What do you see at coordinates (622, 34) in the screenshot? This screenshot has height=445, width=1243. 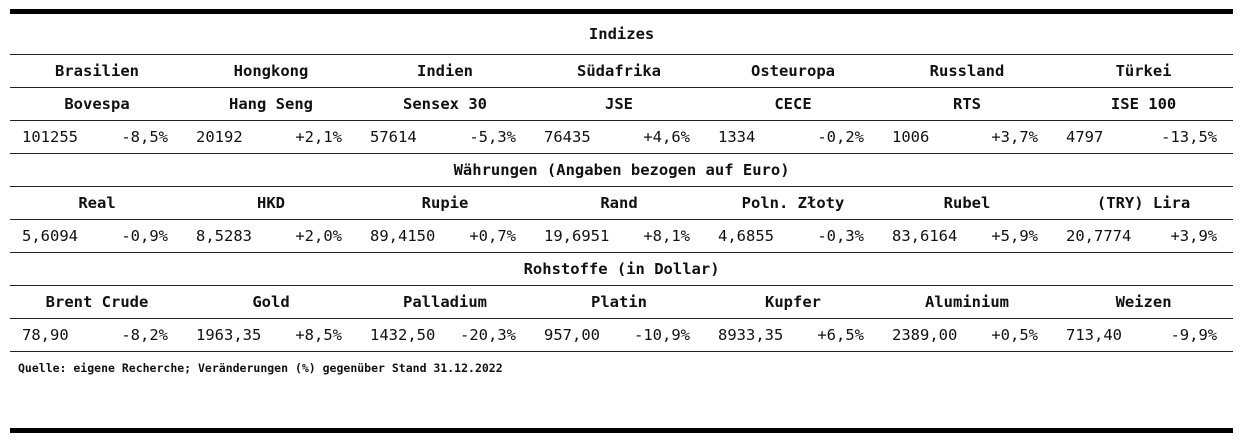 I see `indices-title: Indizes` at bounding box center [622, 34].